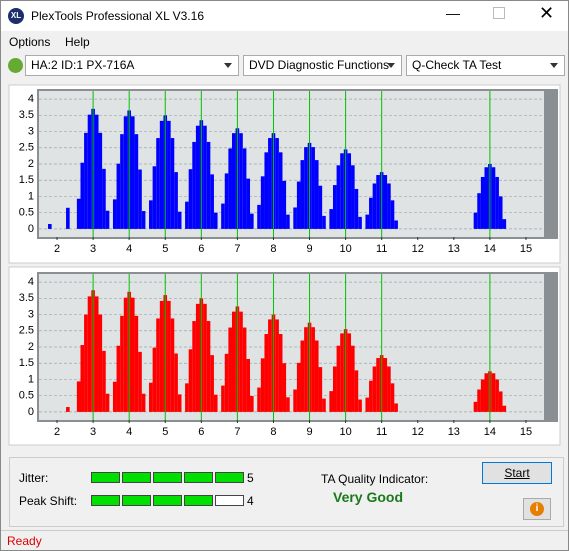 The height and width of the screenshot is (551, 569). What do you see at coordinates (26, 180) in the screenshot?
I see `y-tick-label: 1.5` at bounding box center [26, 180].